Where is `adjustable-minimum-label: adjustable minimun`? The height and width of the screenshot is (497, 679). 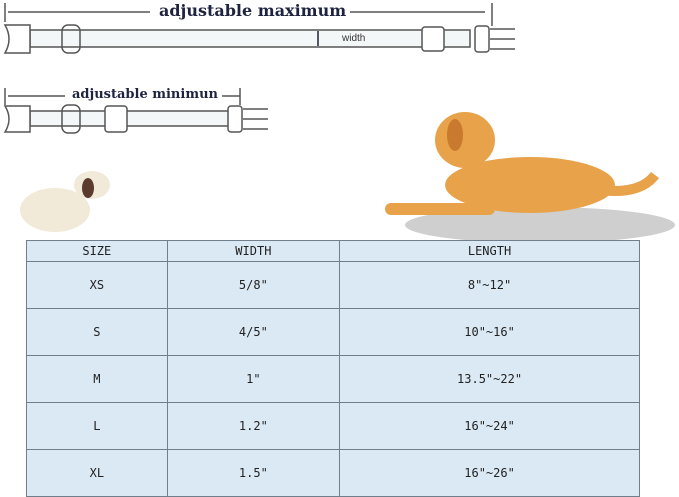
adjustable-minimum-label: adjustable minimun is located at coordinates (145, 94).